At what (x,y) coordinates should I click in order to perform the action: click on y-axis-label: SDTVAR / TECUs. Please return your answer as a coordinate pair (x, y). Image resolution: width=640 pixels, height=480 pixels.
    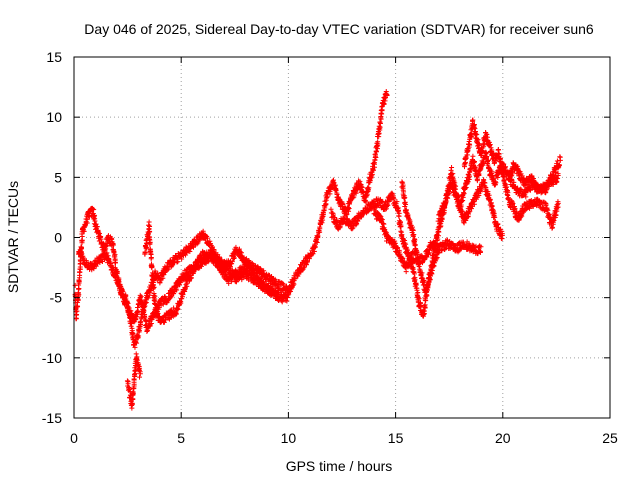
    Looking at the image, I should click on (13, 237).